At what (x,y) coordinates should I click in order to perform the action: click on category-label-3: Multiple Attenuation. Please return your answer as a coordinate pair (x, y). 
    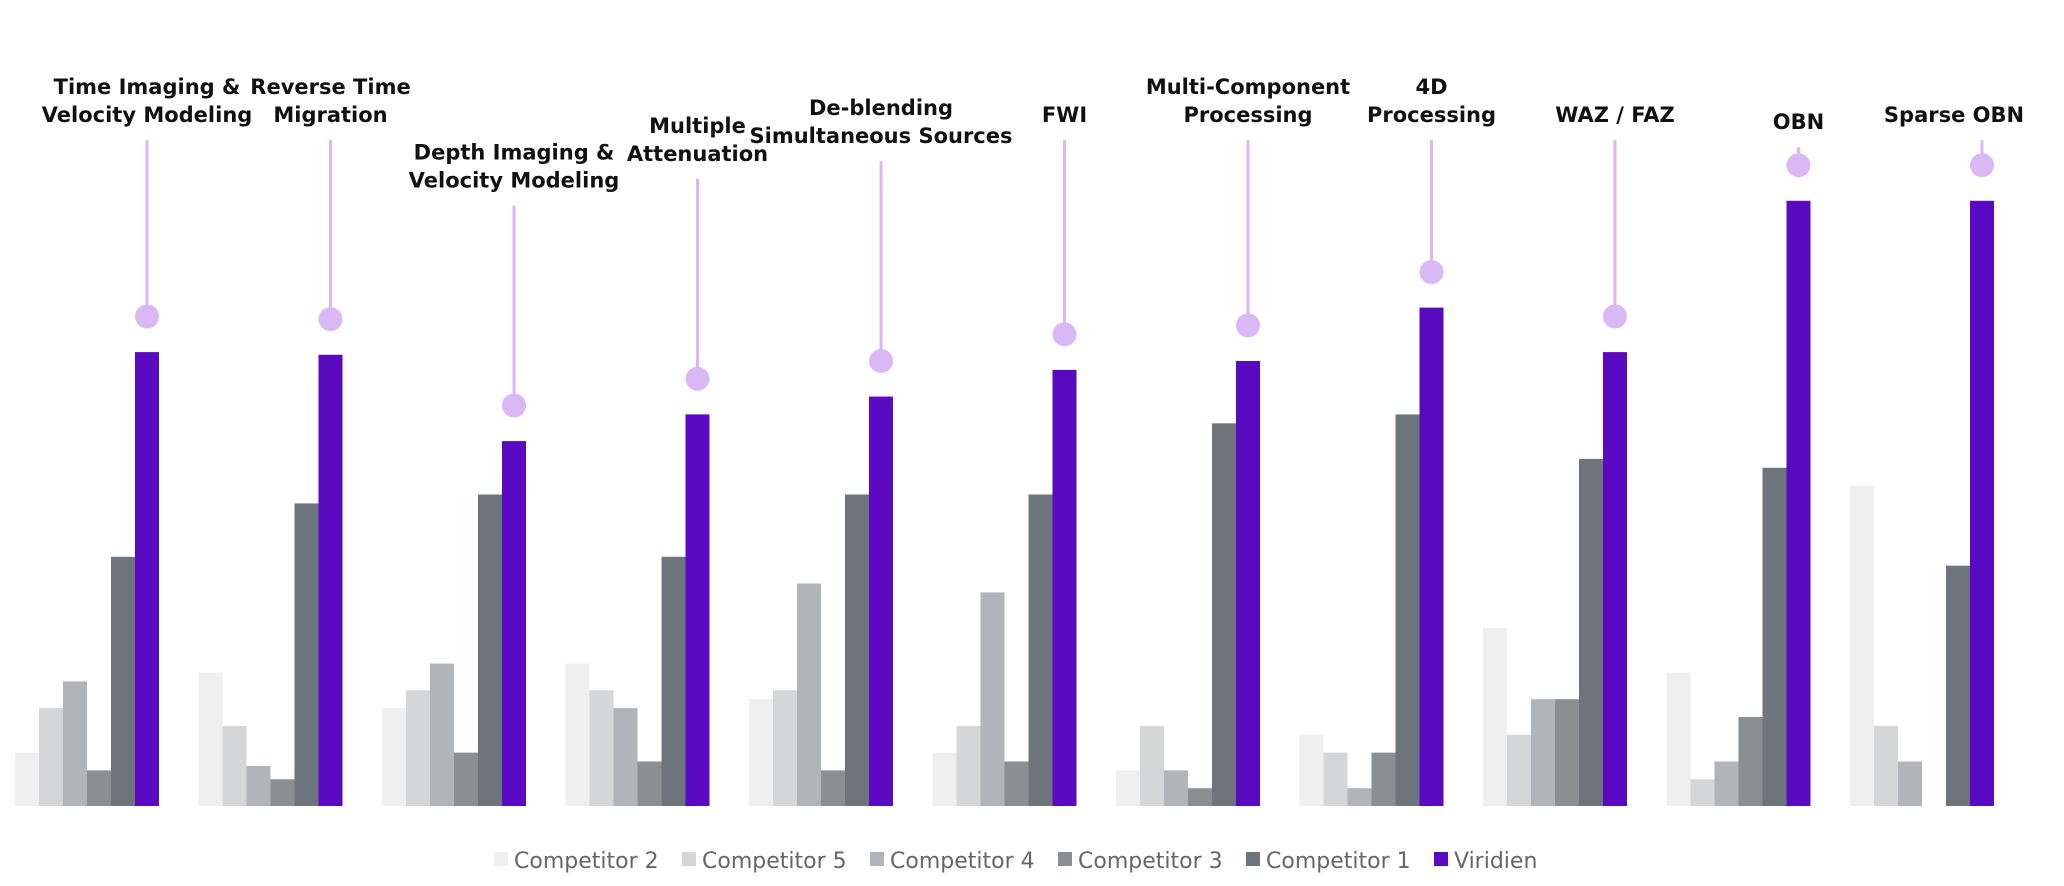
    Looking at the image, I should click on (697, 140).